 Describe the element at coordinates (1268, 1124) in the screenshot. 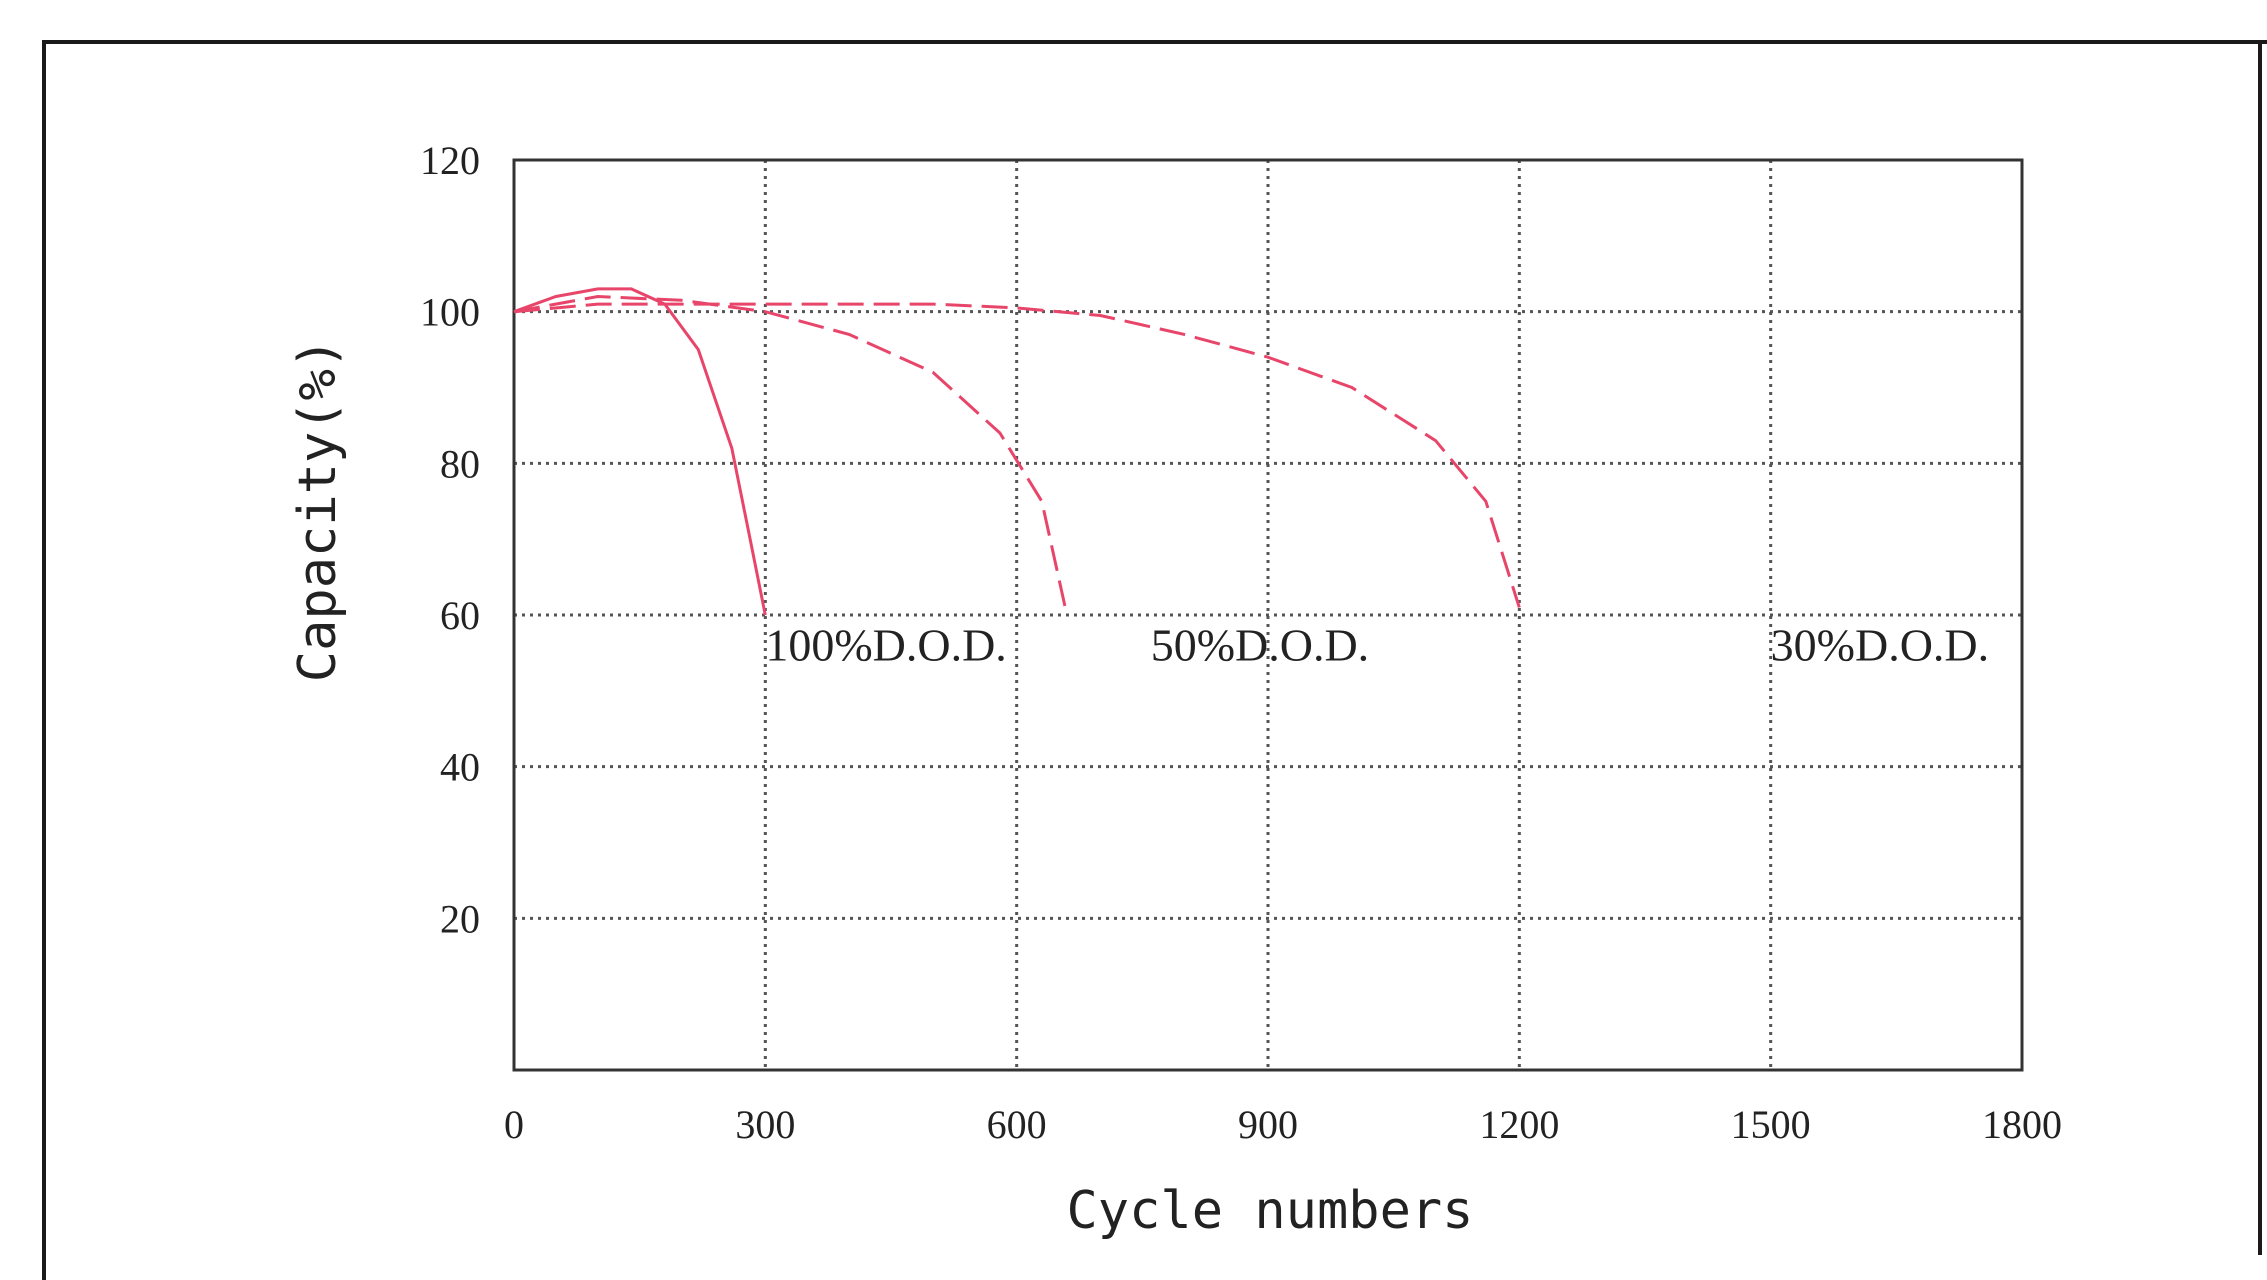

I see `x-tick-label: 900` at that location.